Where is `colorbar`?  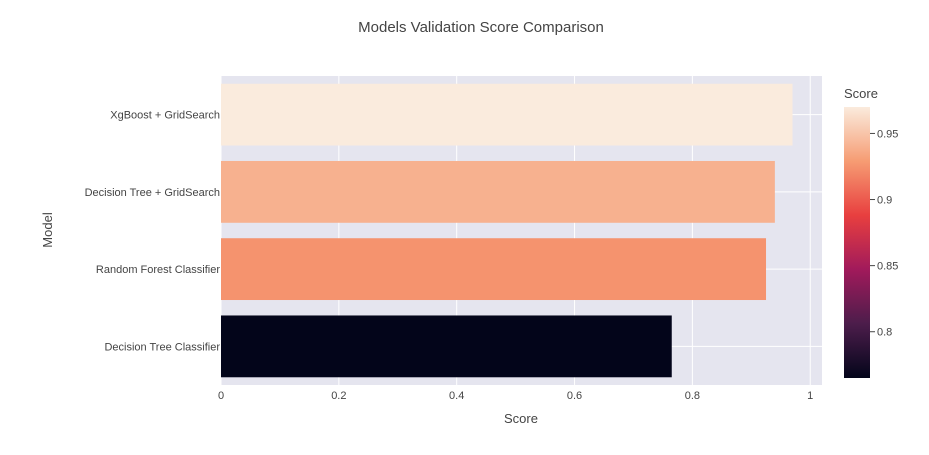 colorbar is located at coordinates (857, 242).